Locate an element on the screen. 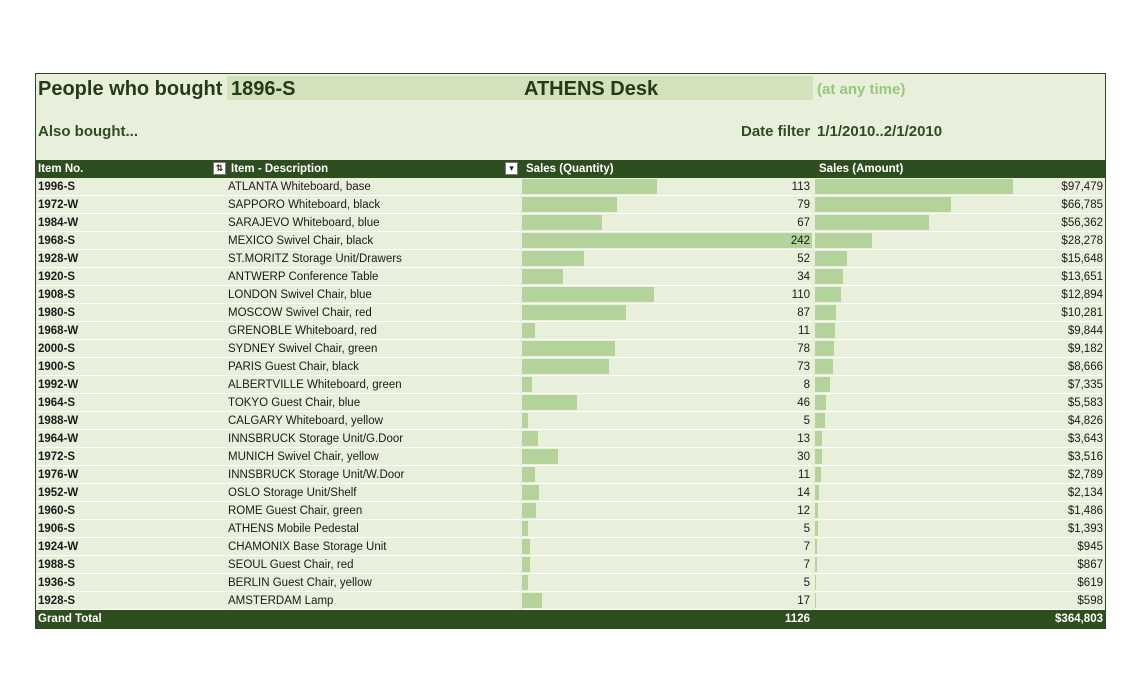 This screenshot has height=687, width=1140. item-description-cell: SAPPORO Whiteboard, black is located at coordinates (373, 205).